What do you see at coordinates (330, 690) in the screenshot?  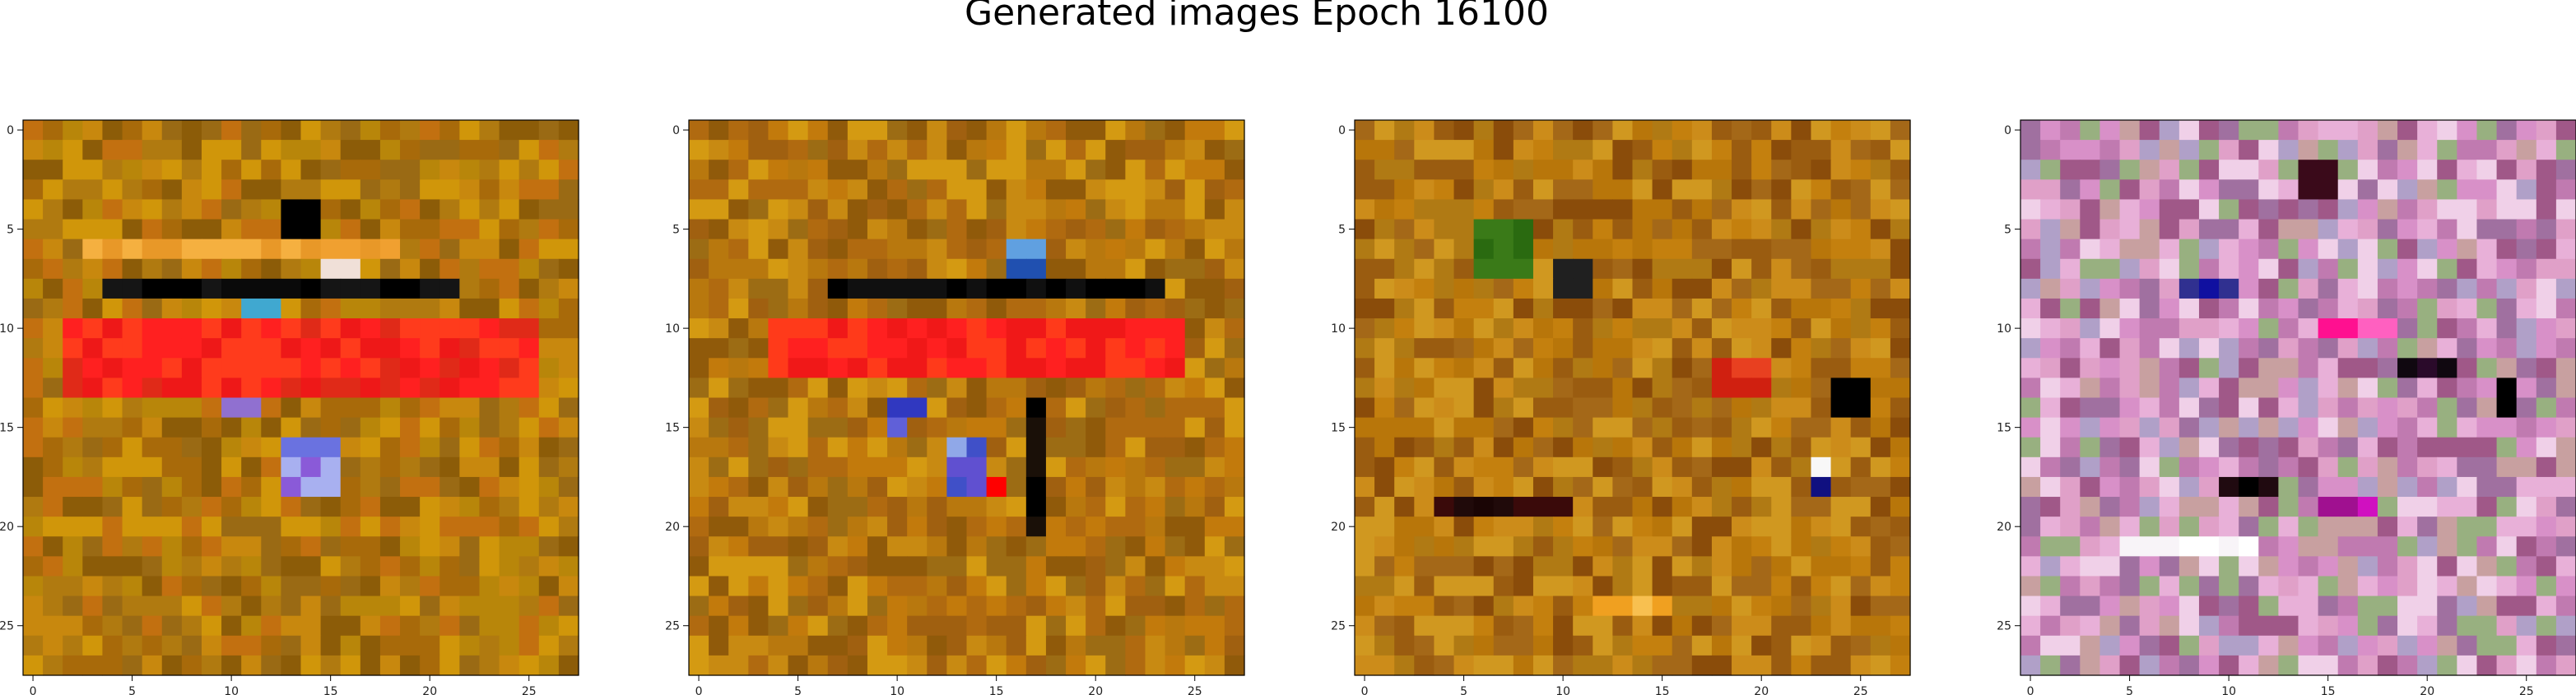 I see `x-tick-label: 15` at bounding box center [330, 690].